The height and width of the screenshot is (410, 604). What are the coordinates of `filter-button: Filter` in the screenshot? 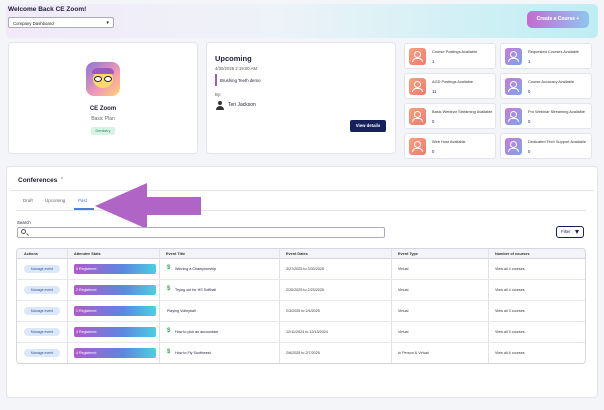 It's located at (570, 232).